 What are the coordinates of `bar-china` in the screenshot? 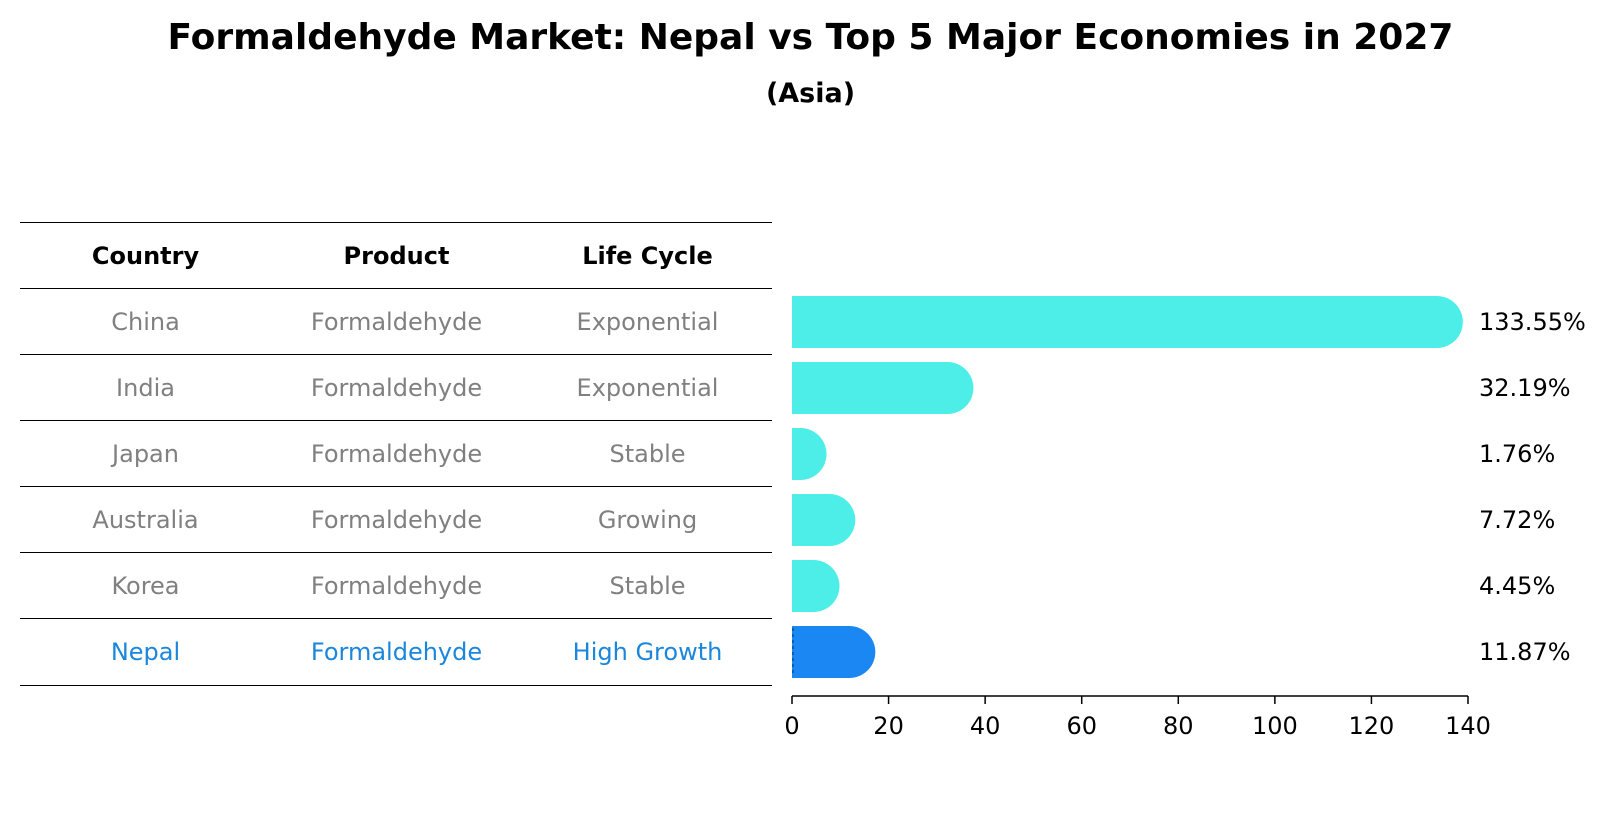 It's located at (1127, 322).